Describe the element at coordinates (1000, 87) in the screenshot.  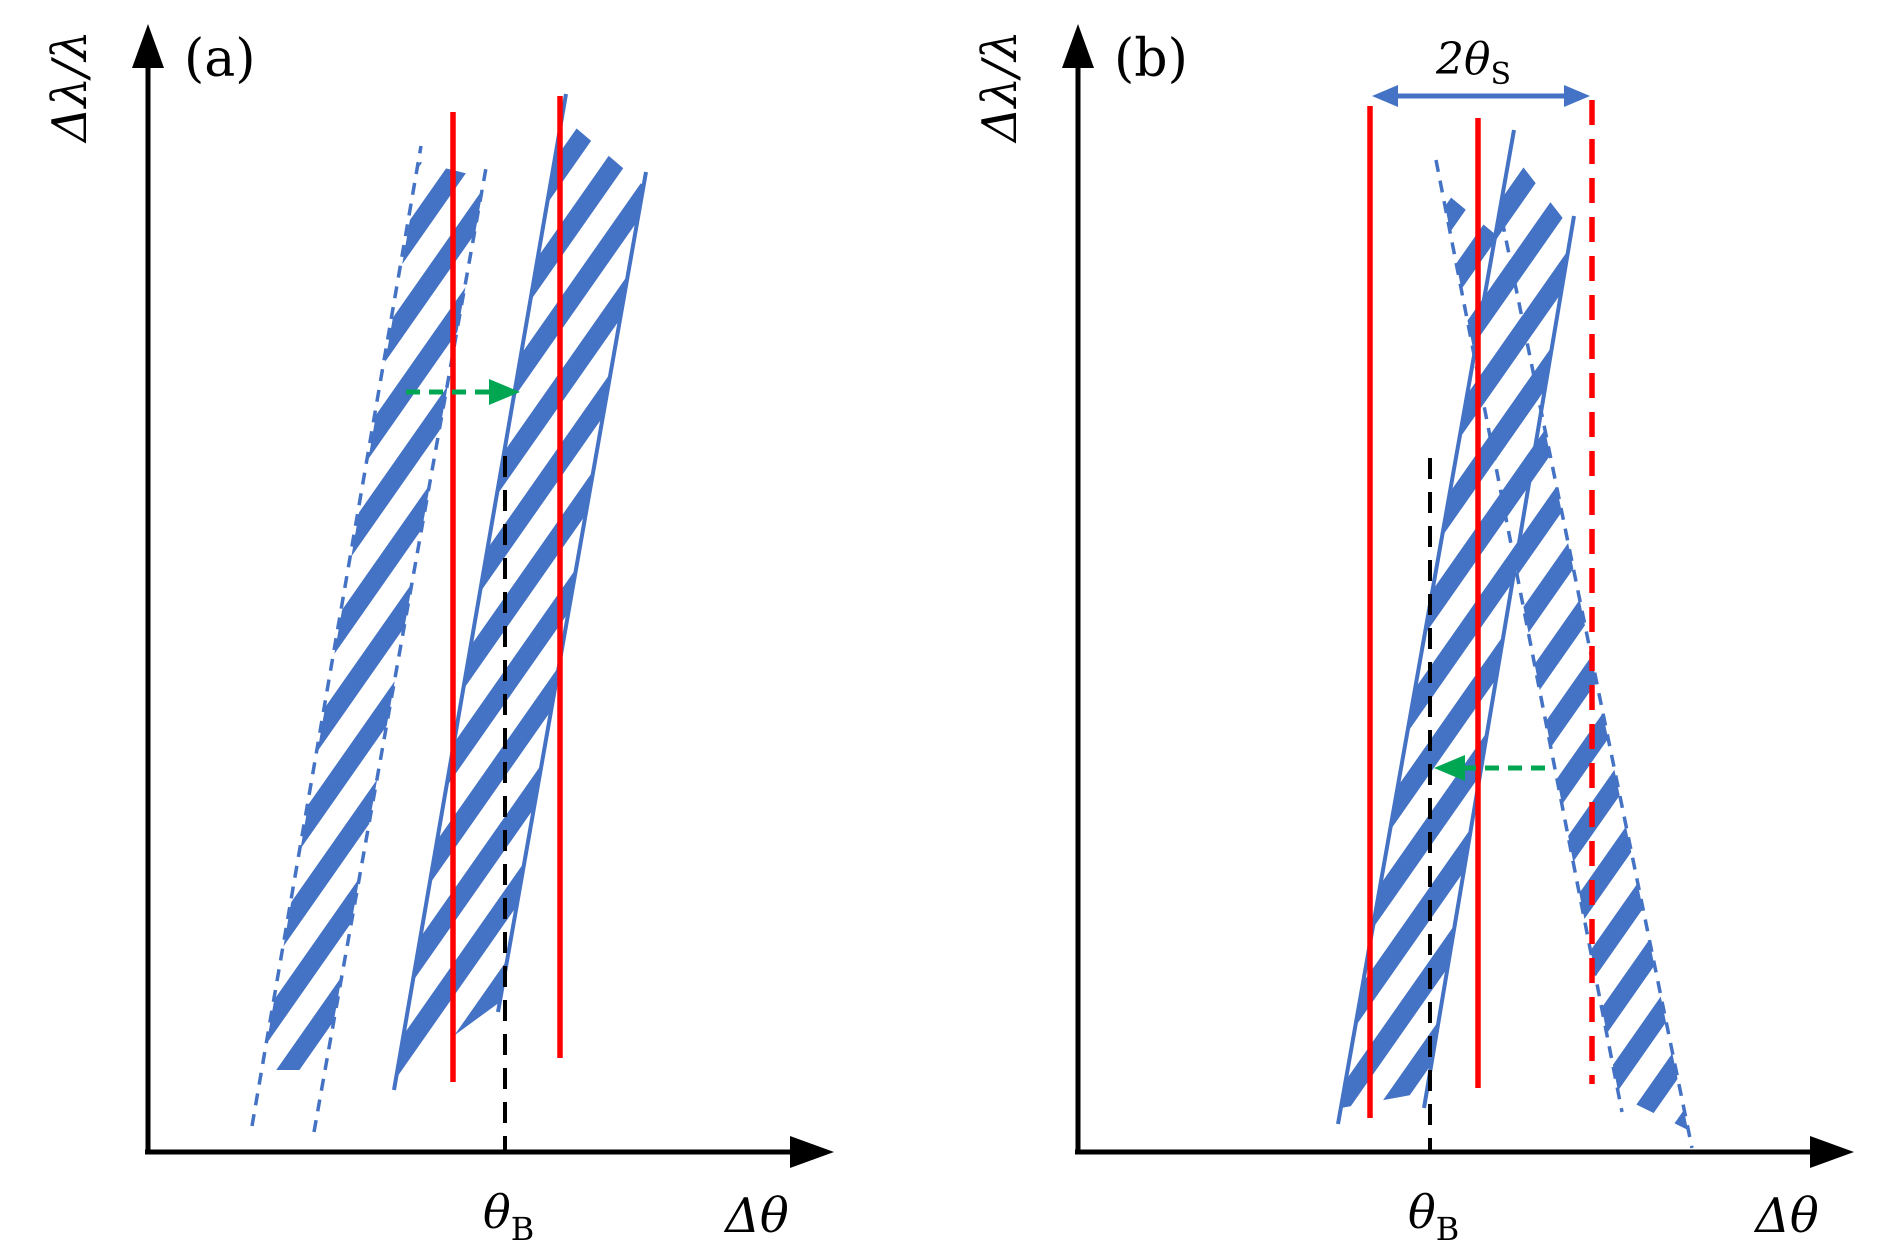
I see `panel-b-y-axis-label: Δλ/λ` at that location.